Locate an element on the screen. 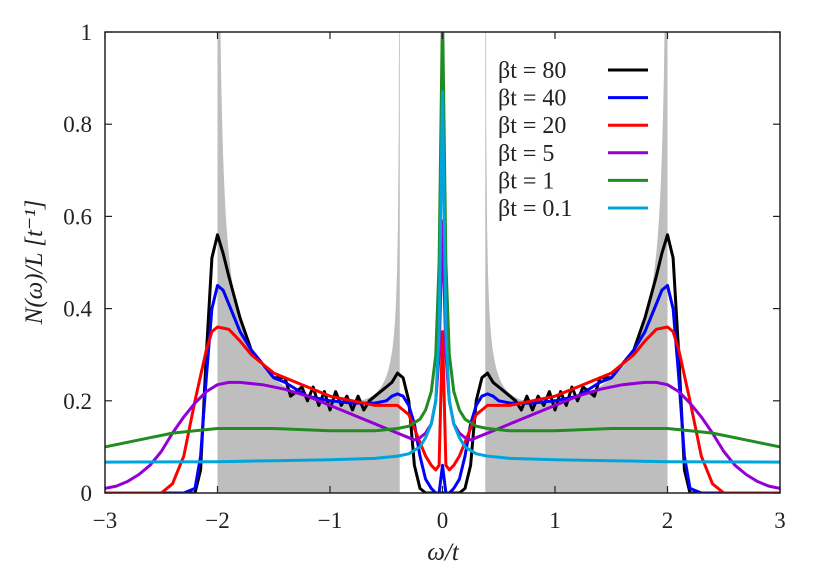 This screenshot has height=581, width=830. y-tick-label: 0 is located at coordinates (87, 493).